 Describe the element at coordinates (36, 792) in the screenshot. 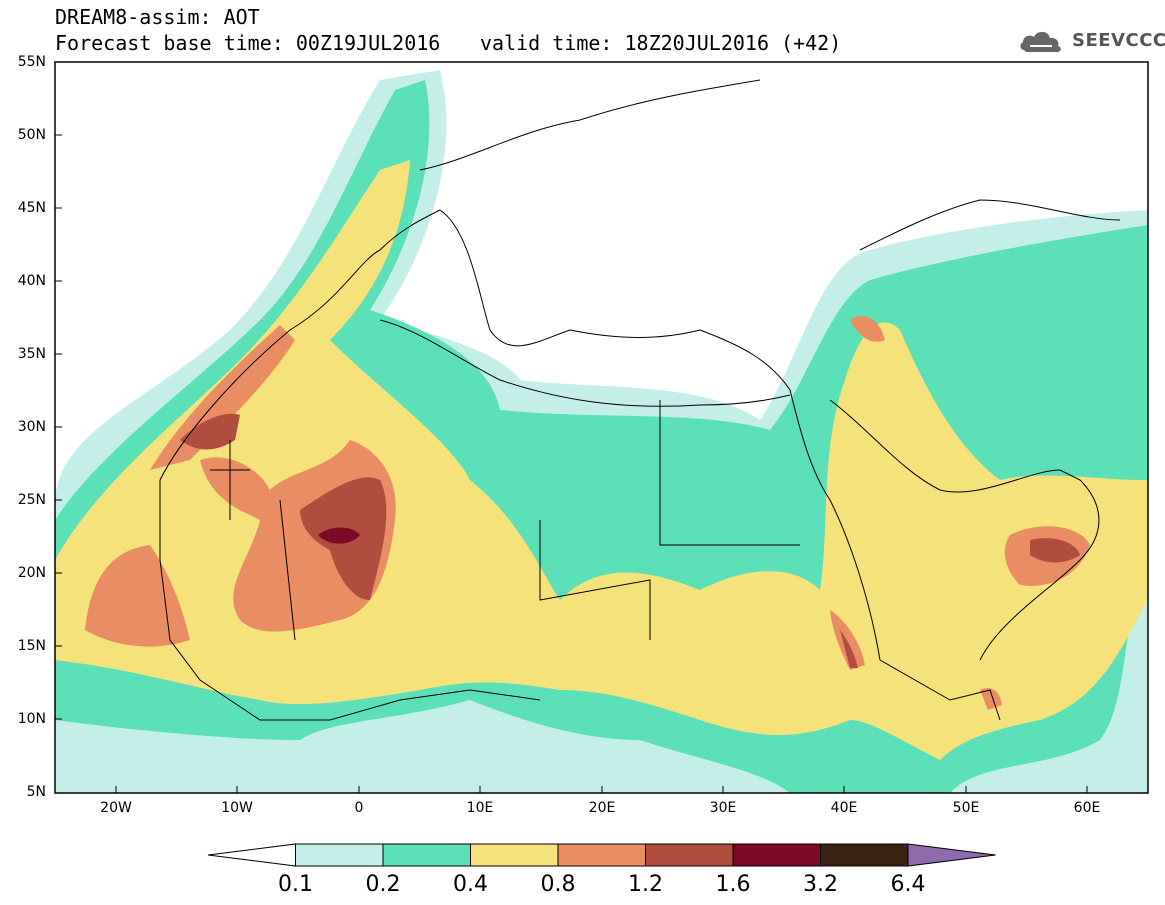

I see `lat-label-5n: 5N` at that location.